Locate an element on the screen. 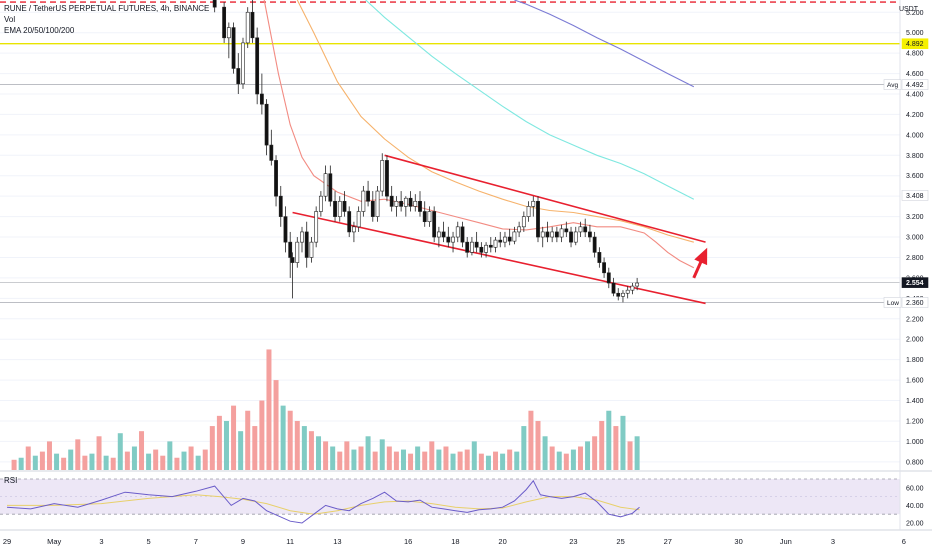 Image resolution: width=932 pixels, height=550 pixels. price-tick-label: 4.200 is located at coordinates (915, 115).